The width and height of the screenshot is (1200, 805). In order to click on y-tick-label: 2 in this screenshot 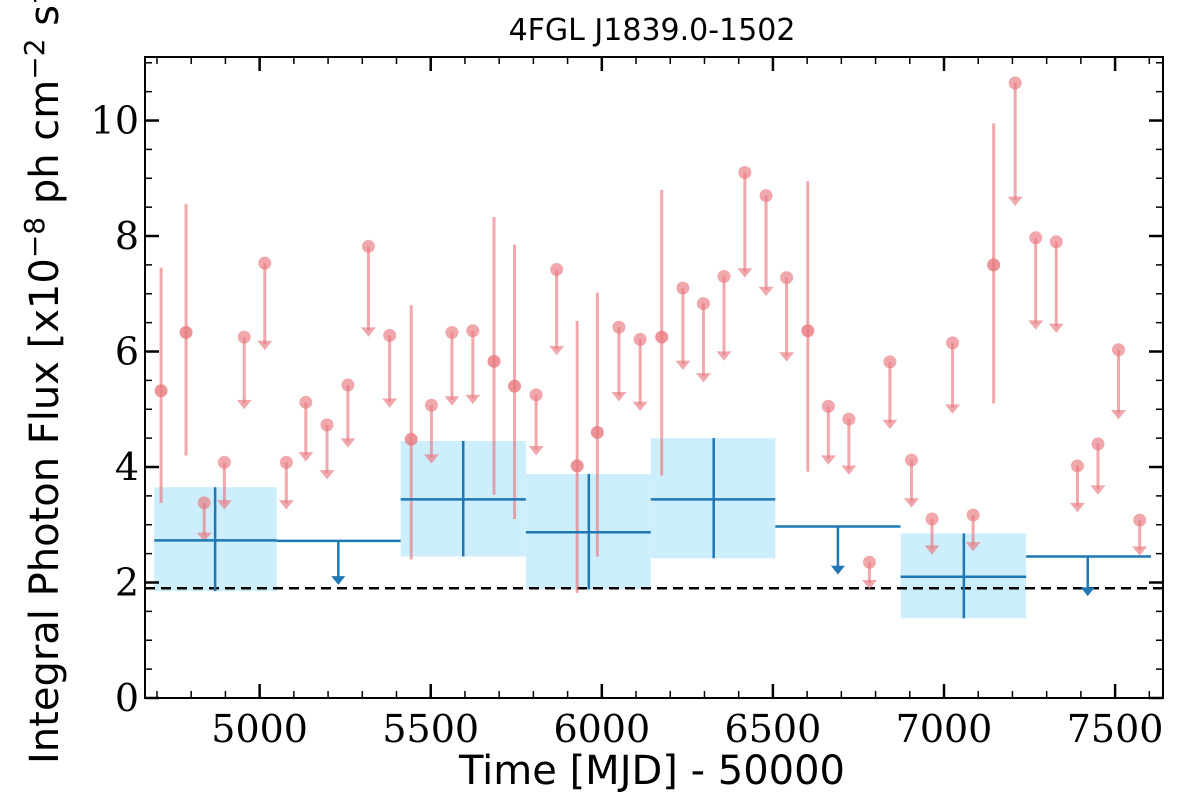, I will do `click(127, 583)`.